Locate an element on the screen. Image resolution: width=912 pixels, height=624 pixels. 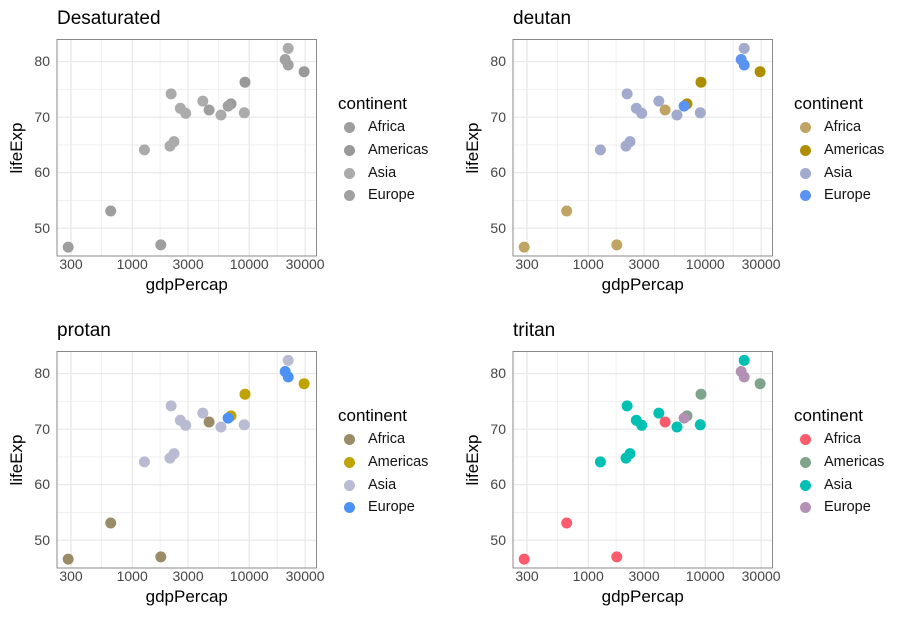
plot-title: deutan is located at coordinates (542, 18).